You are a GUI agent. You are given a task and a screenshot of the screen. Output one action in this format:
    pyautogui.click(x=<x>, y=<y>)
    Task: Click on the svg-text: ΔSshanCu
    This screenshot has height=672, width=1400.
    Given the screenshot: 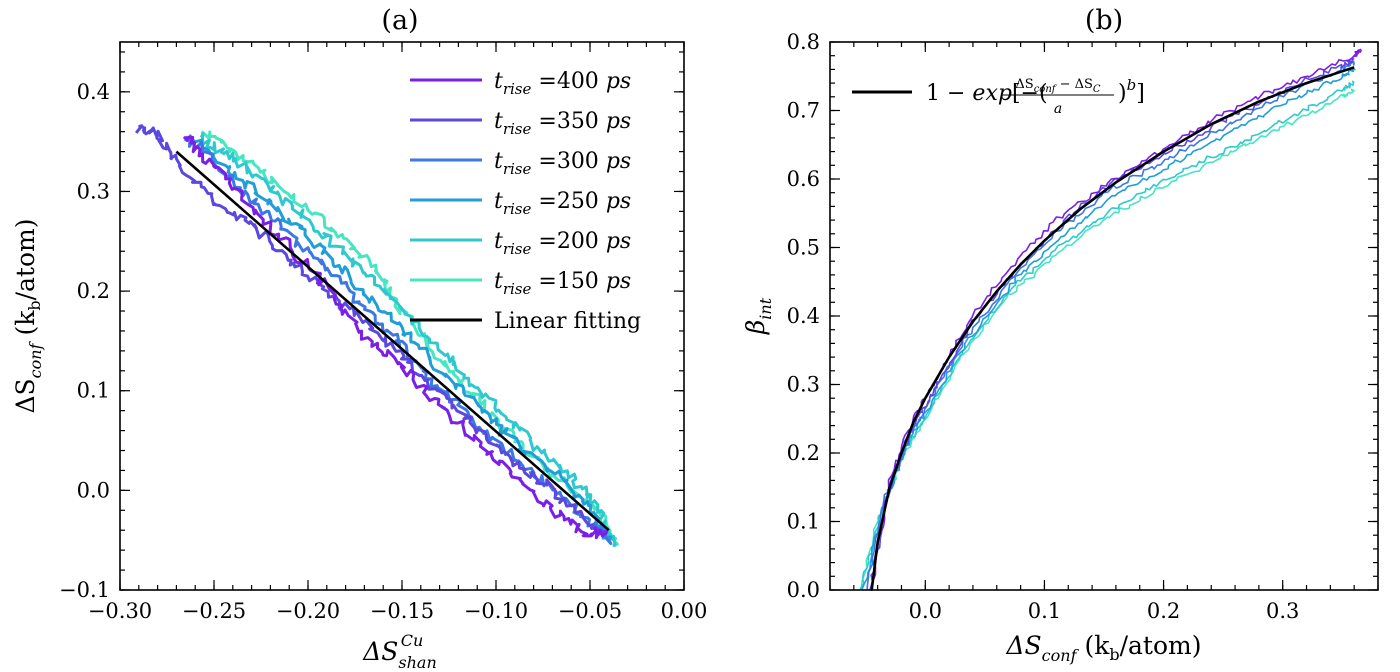 What is the action you would take?
    pyautogui.click(x=399, y=651)
    